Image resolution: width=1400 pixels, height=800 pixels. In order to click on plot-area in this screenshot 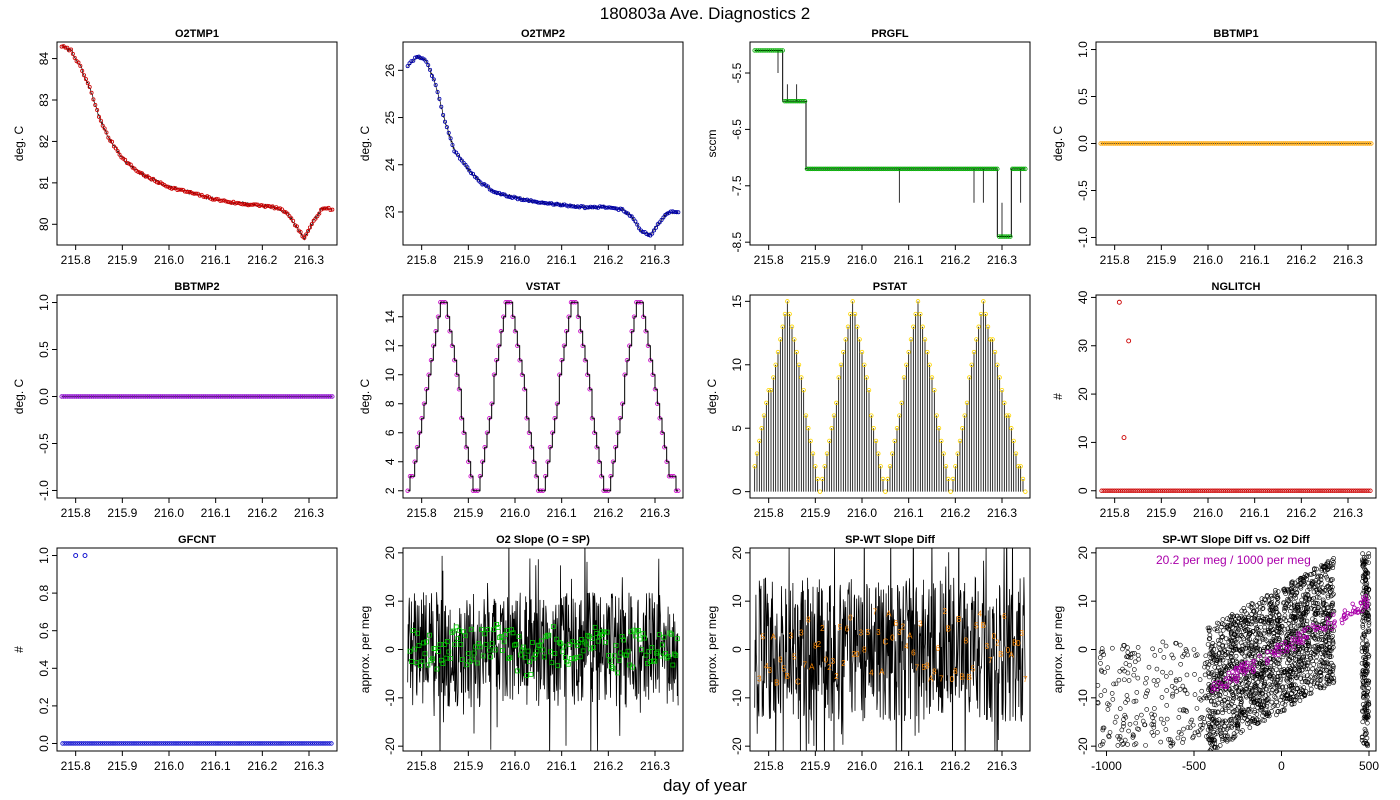, I will do `click(197, 396)`.